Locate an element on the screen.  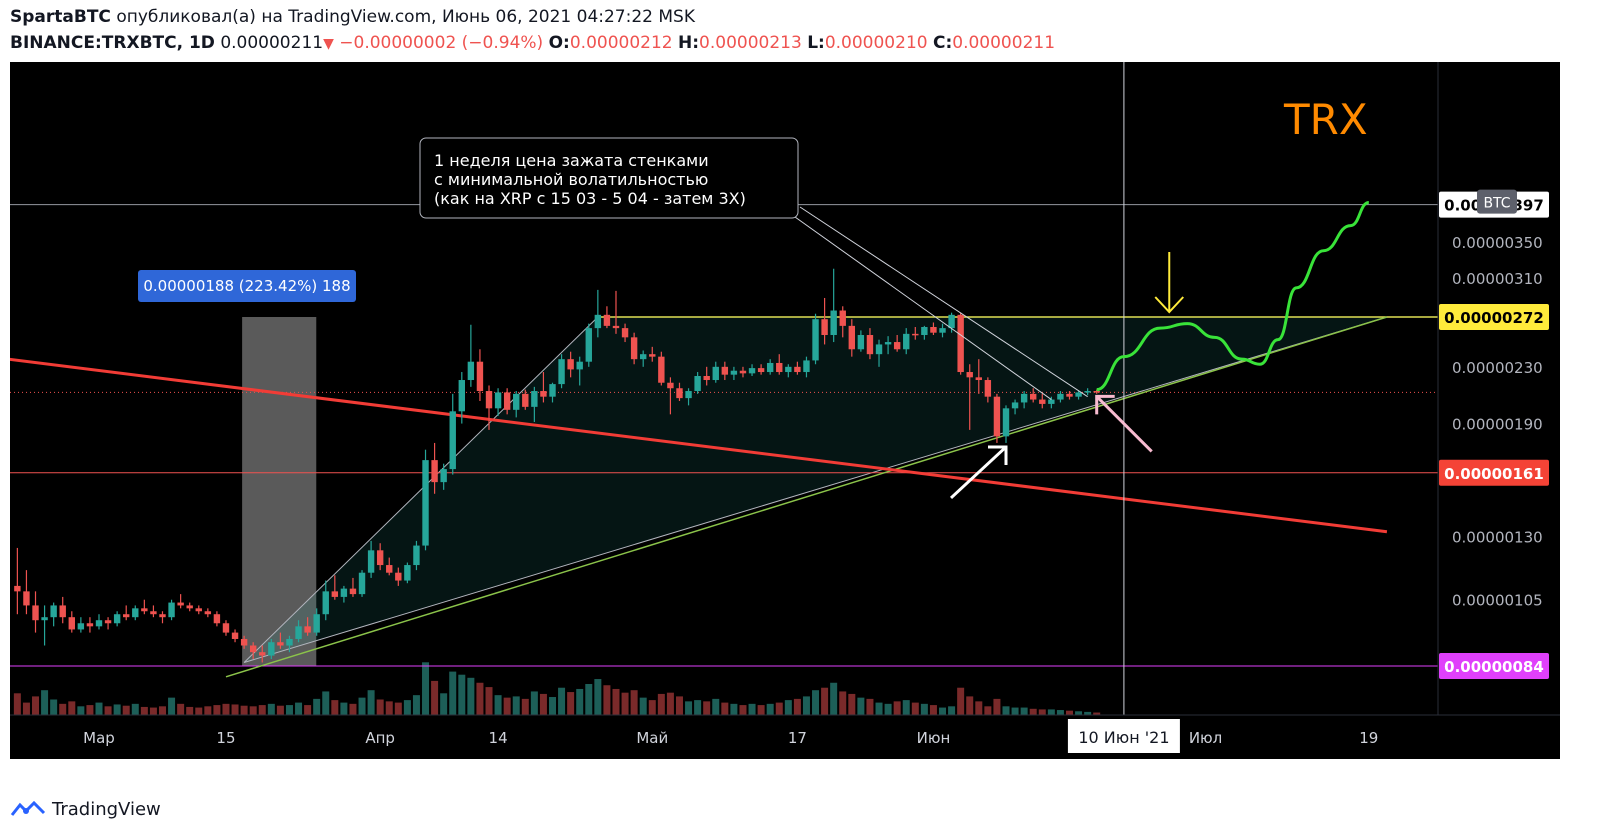
close-value: 0.00000211 is located at coordinates (1004, 43).